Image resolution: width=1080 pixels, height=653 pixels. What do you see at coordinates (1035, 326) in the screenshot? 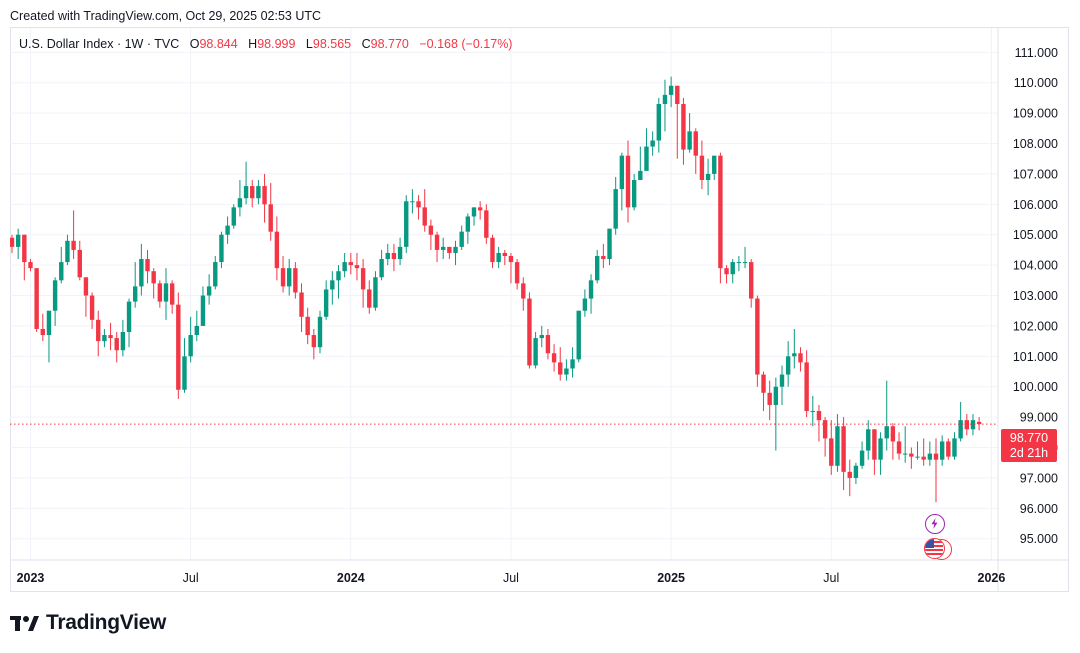
I see `y-tick-label: 102.000` at bounding box center [1035, 326].